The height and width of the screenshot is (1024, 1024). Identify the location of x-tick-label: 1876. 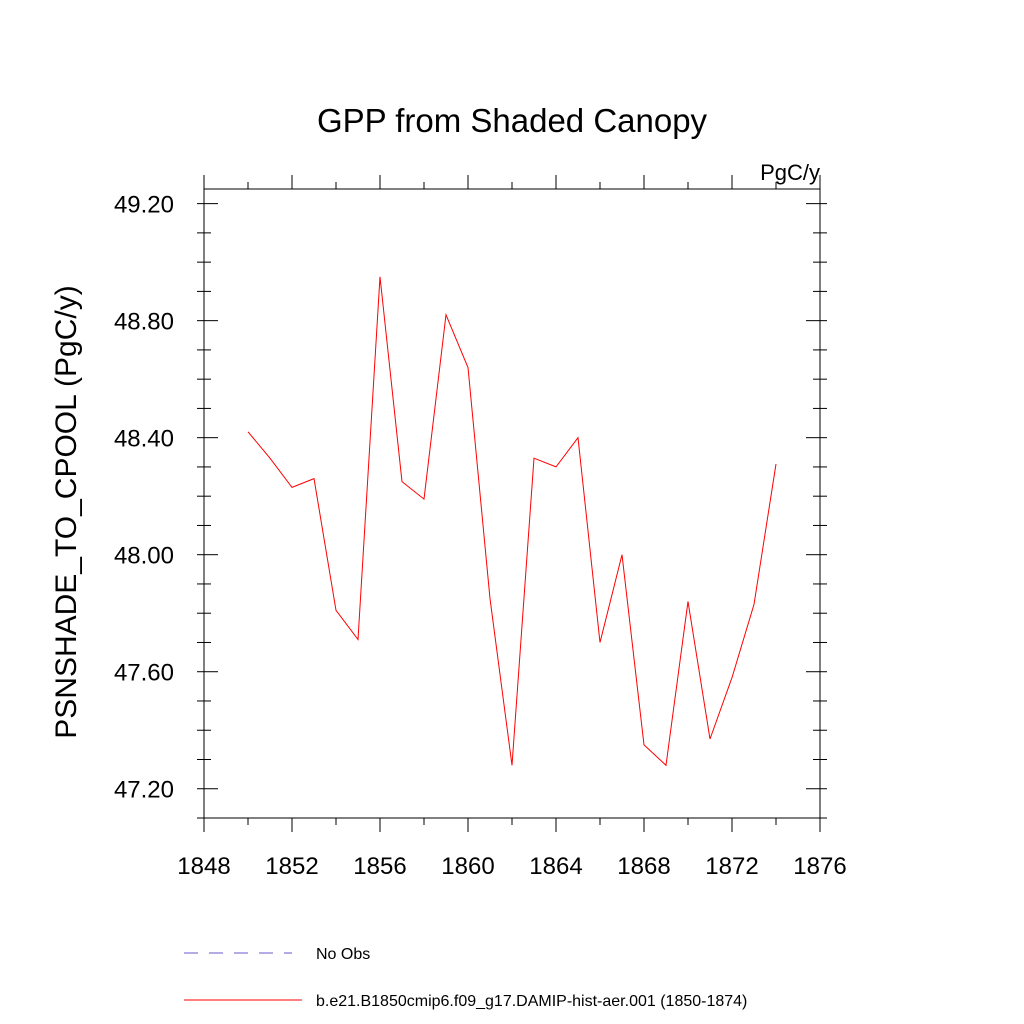
(819, 866).